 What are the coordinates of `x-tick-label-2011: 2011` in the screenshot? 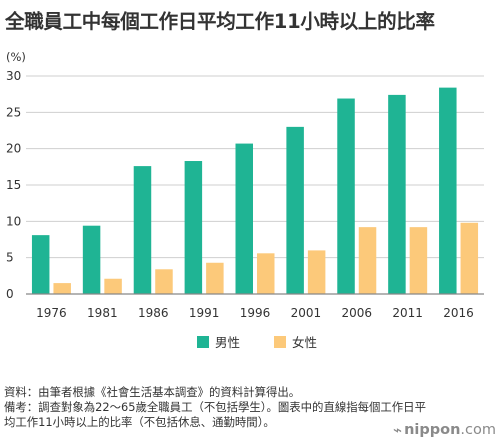 It's located at (407, 313).